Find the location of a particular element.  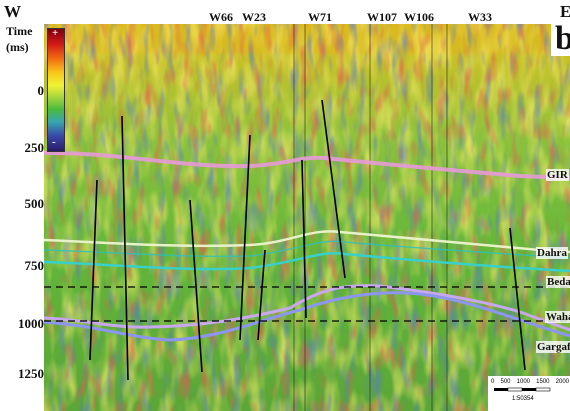

scale-tick: 2000 is located at coordinates (562, 382).